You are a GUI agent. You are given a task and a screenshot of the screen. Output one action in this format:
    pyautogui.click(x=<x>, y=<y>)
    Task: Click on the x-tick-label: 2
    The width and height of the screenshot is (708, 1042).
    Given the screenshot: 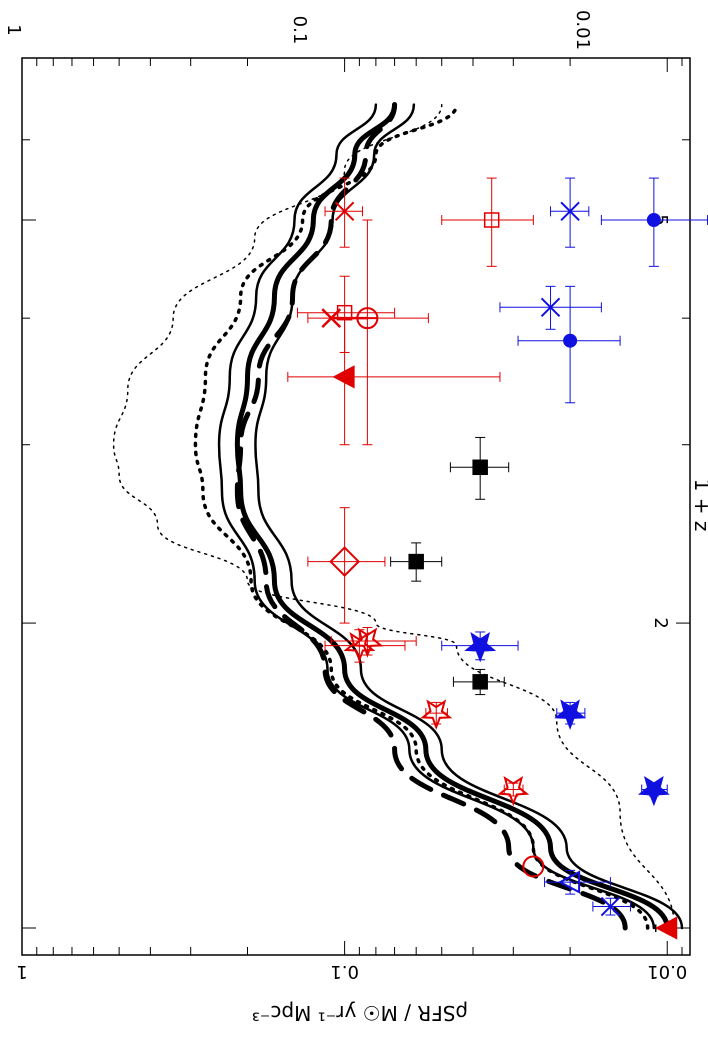 What is the action you would take?
    pyautogui.click(x=660, y=622)
    